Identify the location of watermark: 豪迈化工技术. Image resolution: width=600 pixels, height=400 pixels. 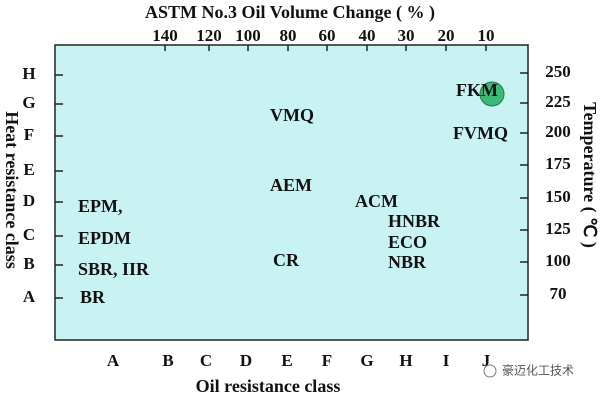
(538, 370).